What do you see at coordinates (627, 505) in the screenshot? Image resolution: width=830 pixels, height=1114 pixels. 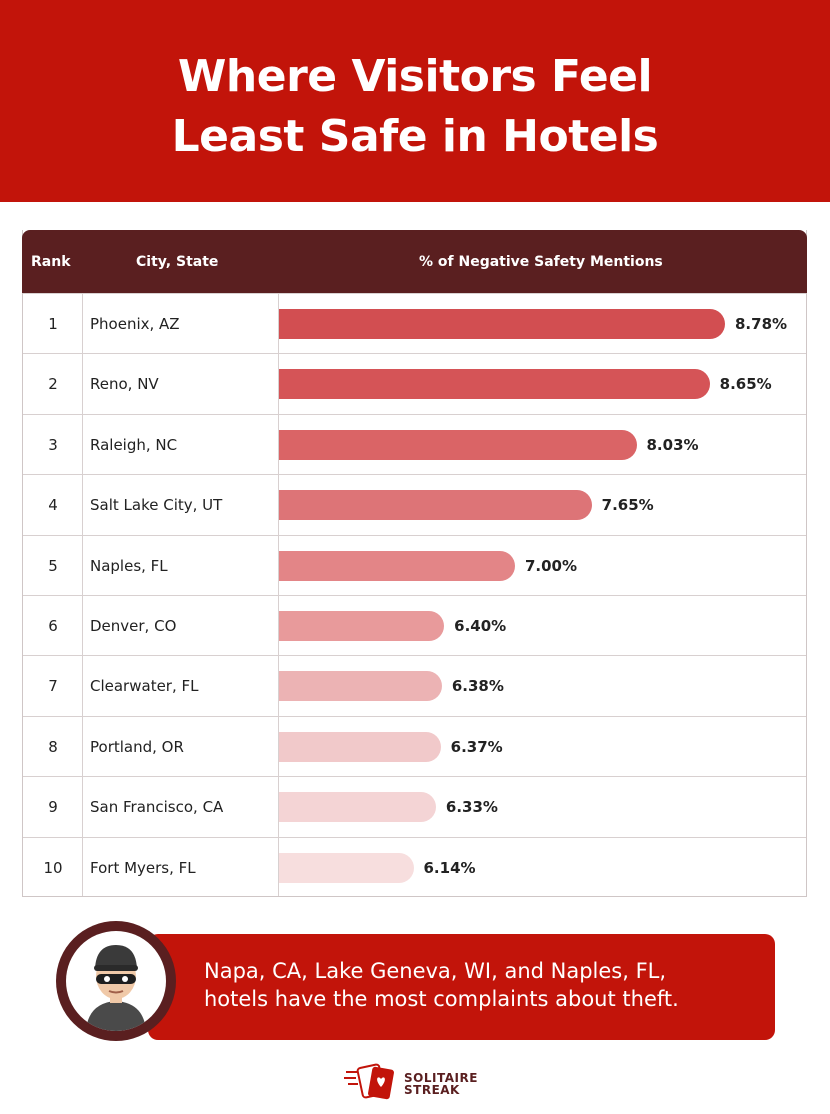 I see `value-label: 7.65%` at bounding box center [627, 505].